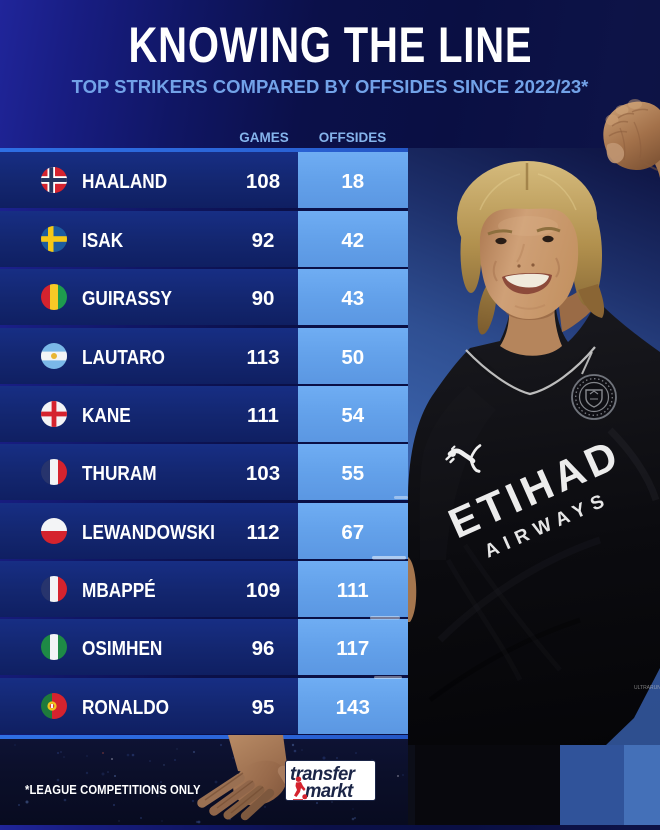 The image size is (660, 830). I want to click on svg-text: ULTRARUN, so click(647, 688).